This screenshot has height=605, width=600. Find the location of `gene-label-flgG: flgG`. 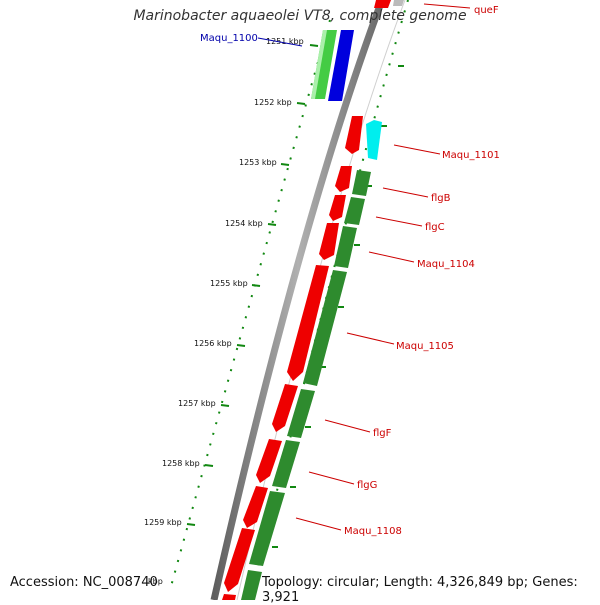

gene-label-flgG: flgG is located at coordinates (367, 485).